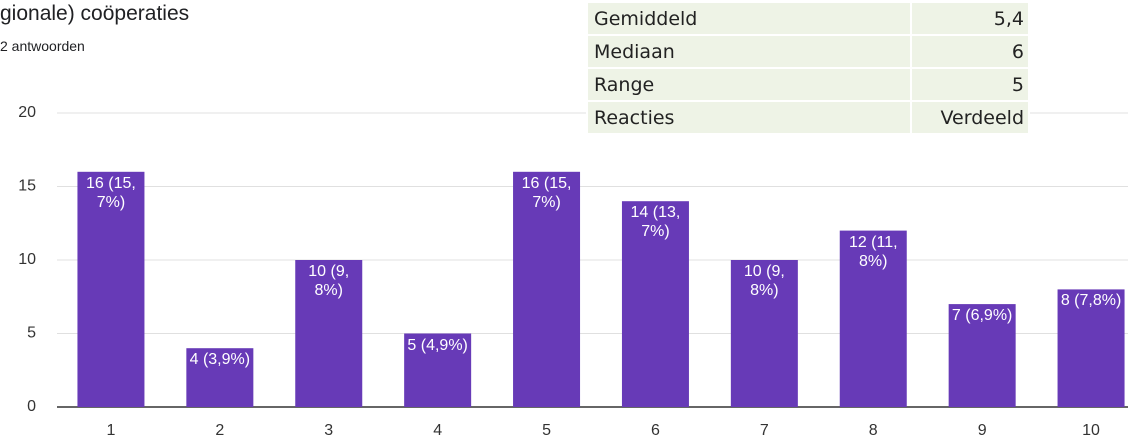 Image resolution: width=1138 pixels, height=439 pixels. I want to click on y-tick-label: 15, so click(27, 186).